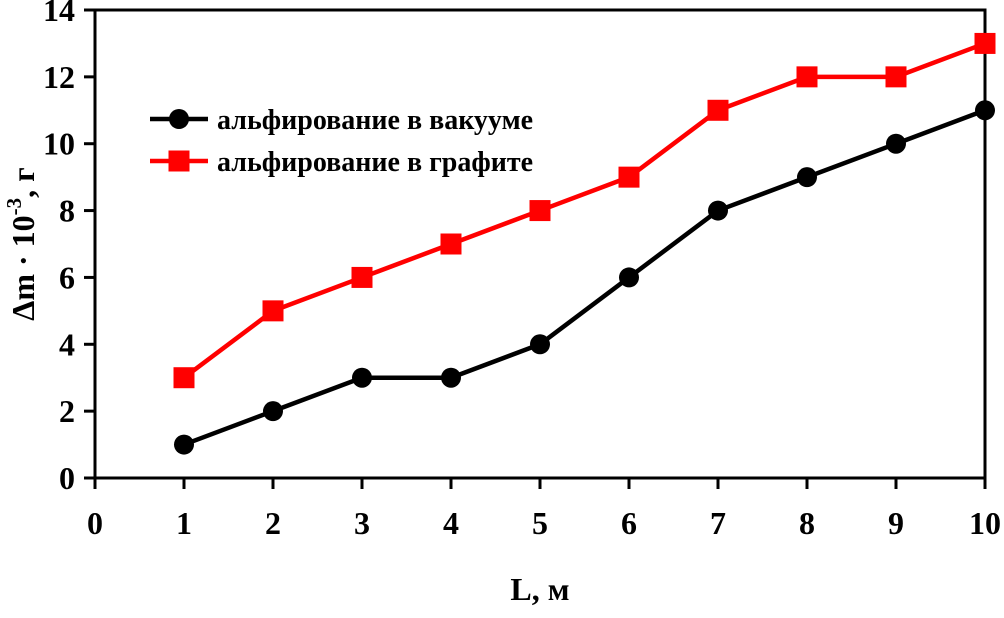 This screenshot has width=1004, height=618. I want to click on x-tick-label: 8, so click(807, 523).